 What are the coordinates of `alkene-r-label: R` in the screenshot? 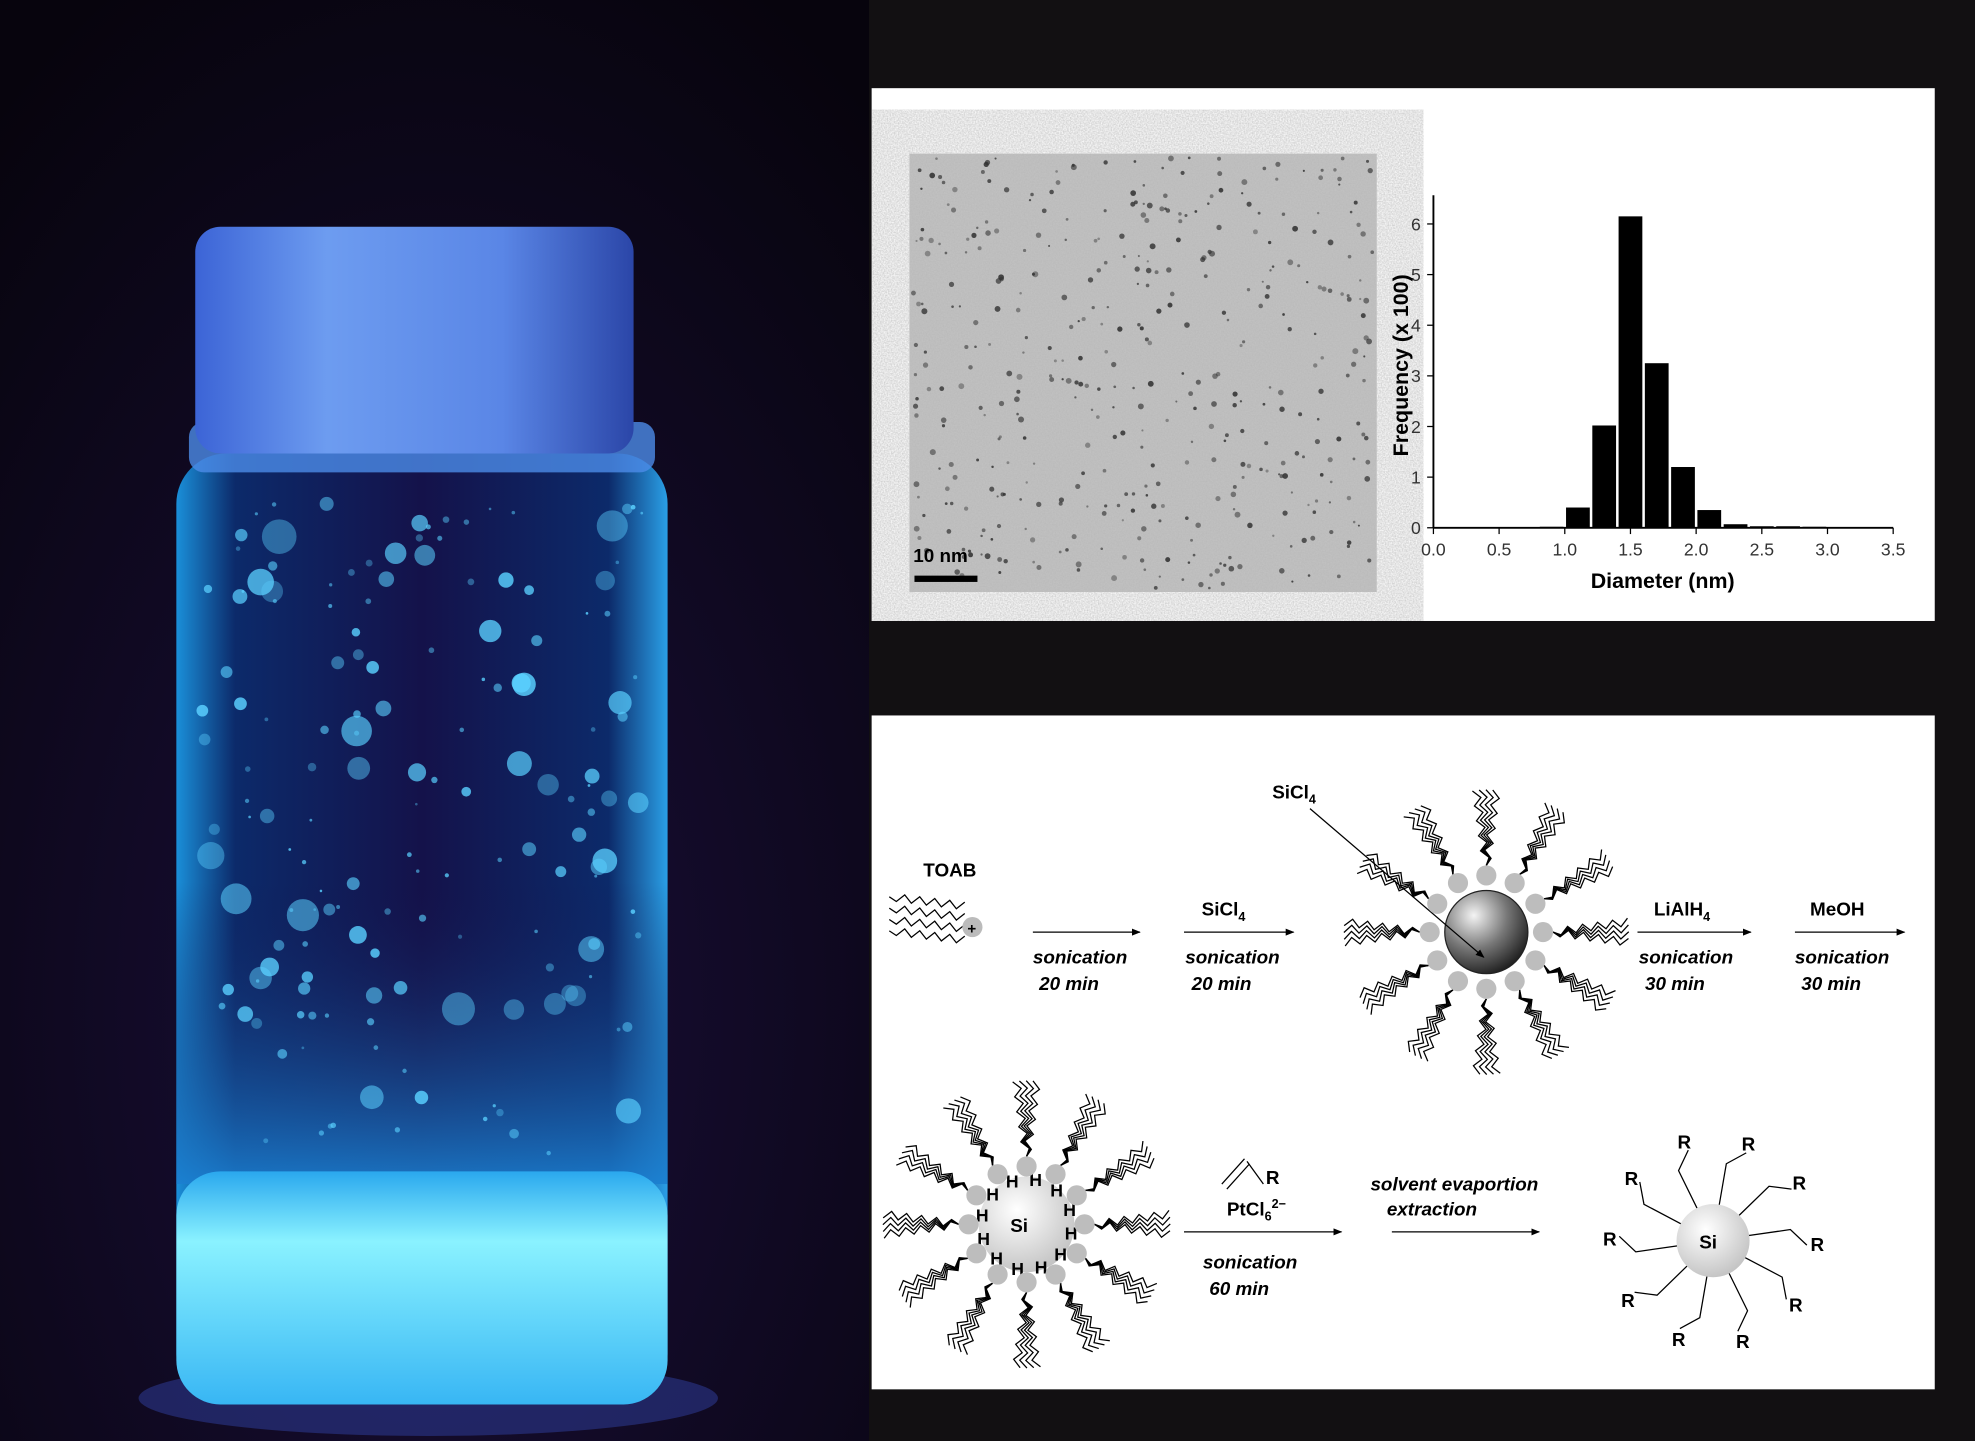 It's located at (1273, 1178).